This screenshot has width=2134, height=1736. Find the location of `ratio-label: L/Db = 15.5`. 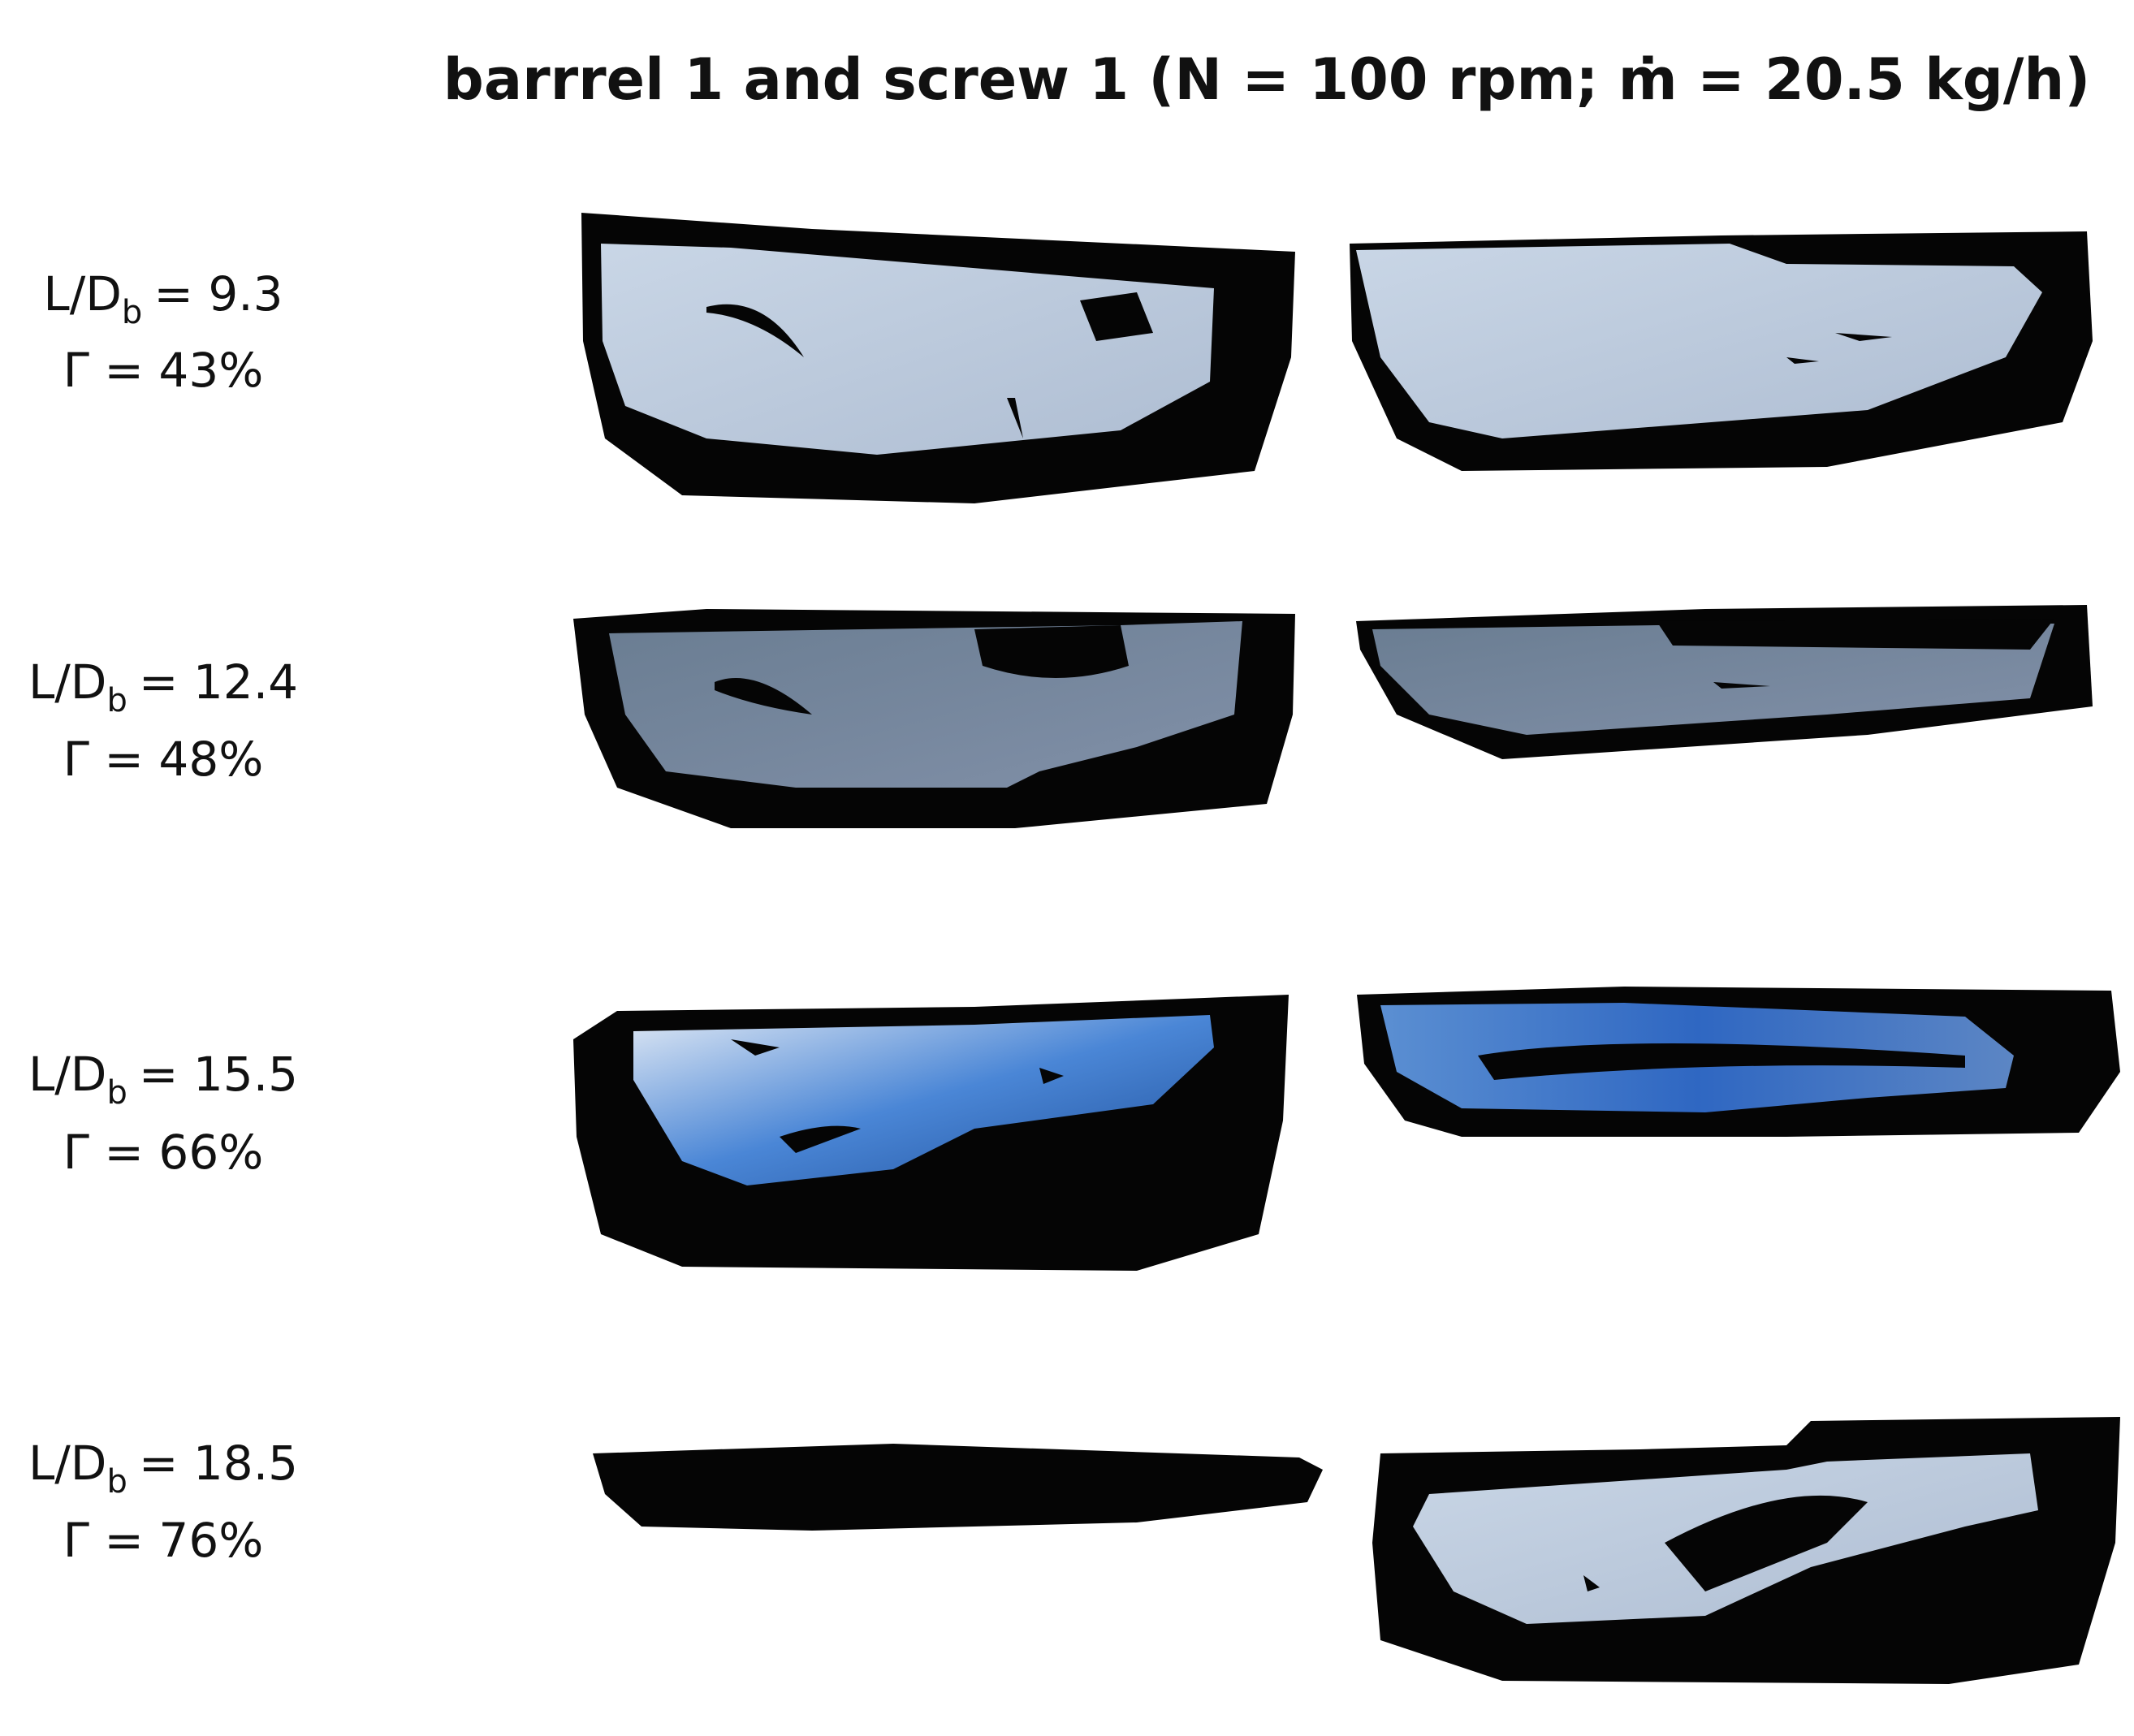

ratio-label: L/Db = 15.5 is located at coordinates (163, 1079).